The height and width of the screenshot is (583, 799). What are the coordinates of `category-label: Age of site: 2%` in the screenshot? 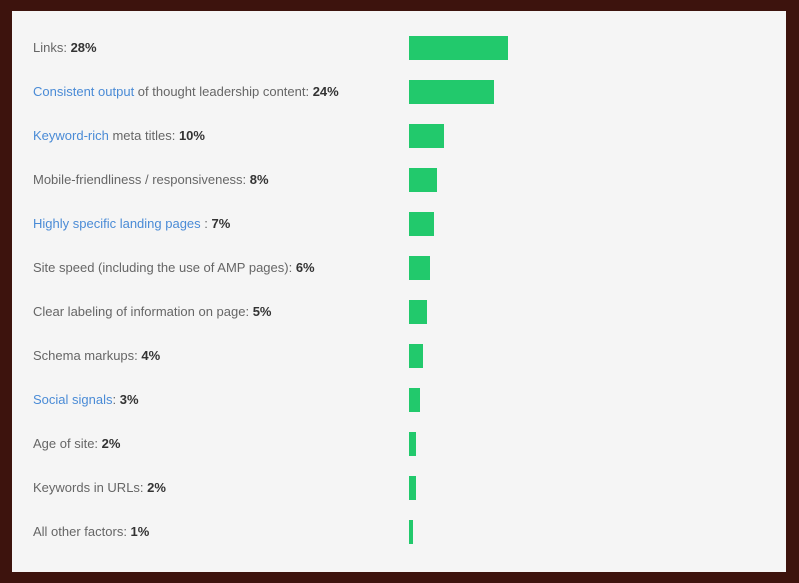 It's located at (76, 444).